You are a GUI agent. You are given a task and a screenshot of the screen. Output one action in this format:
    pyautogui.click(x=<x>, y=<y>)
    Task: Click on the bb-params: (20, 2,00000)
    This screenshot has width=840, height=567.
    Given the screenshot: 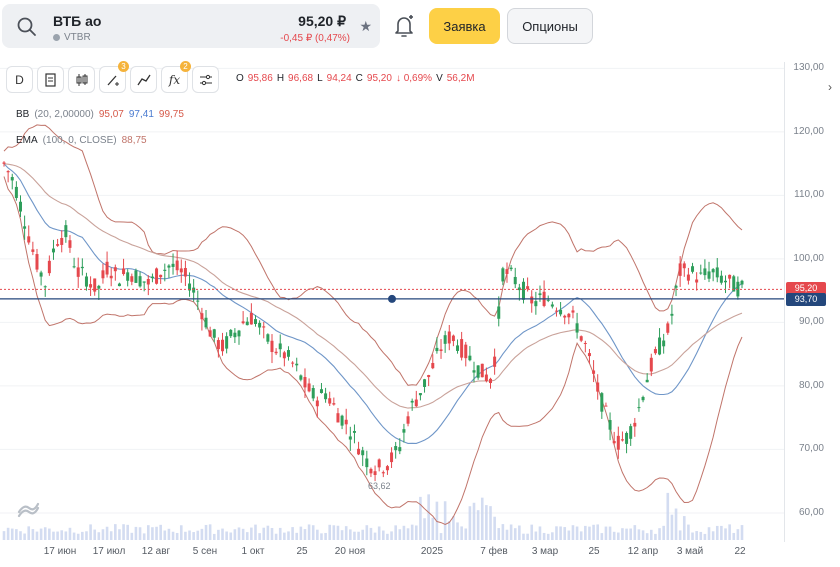 What is the action you would take?
    pyautogui.click(x=64, y=114)
    